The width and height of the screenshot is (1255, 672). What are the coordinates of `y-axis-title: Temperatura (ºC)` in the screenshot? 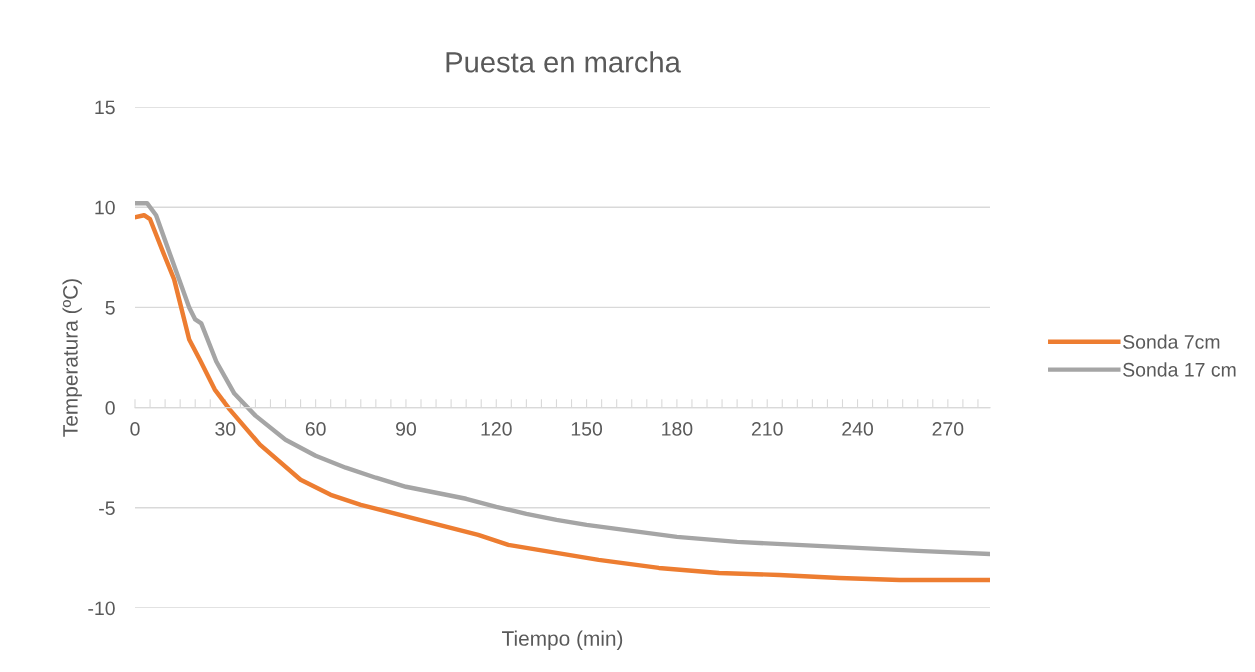 It's located at (72, 358).